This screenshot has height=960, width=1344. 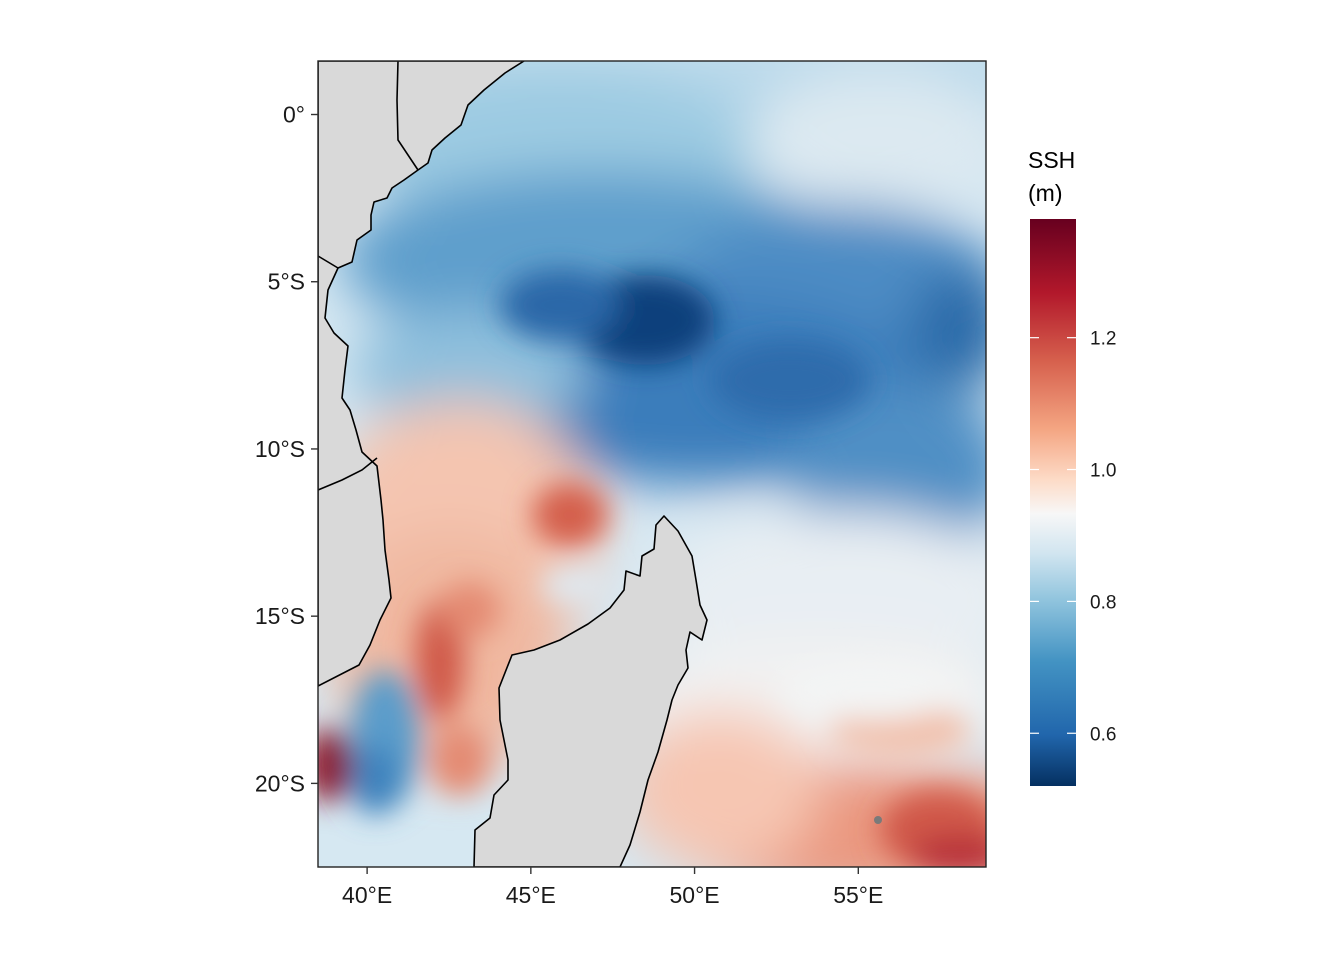 What do you see at coordinates (280, 616) in the screenshot?
I see `y-tick-label: 15°S` at bounding box center [280, 616].